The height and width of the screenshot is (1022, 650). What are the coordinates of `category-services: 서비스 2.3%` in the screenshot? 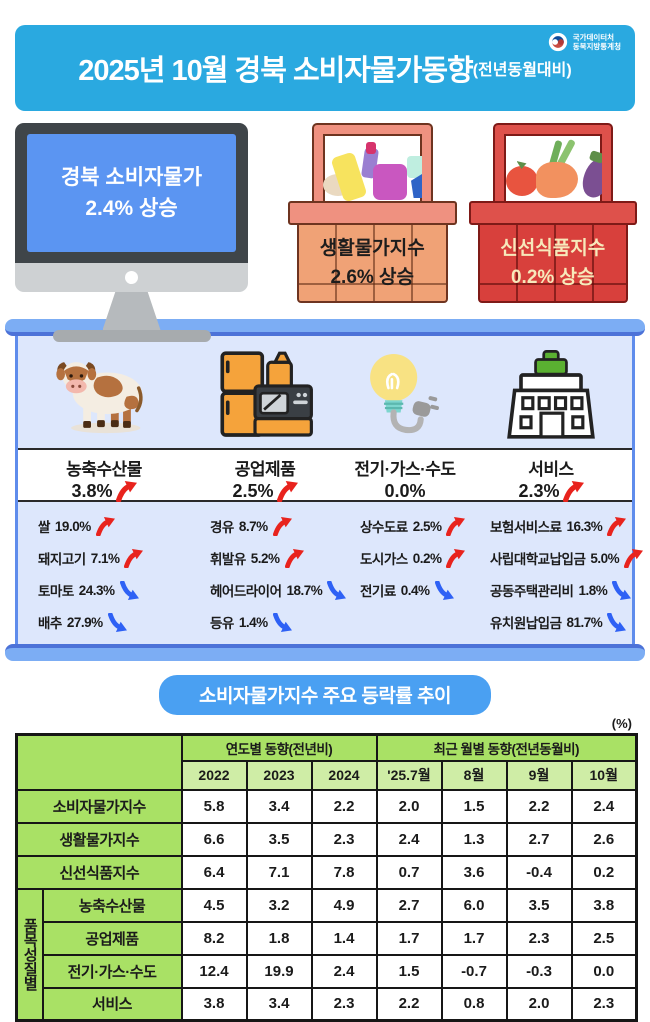 It's located at (551, 478).